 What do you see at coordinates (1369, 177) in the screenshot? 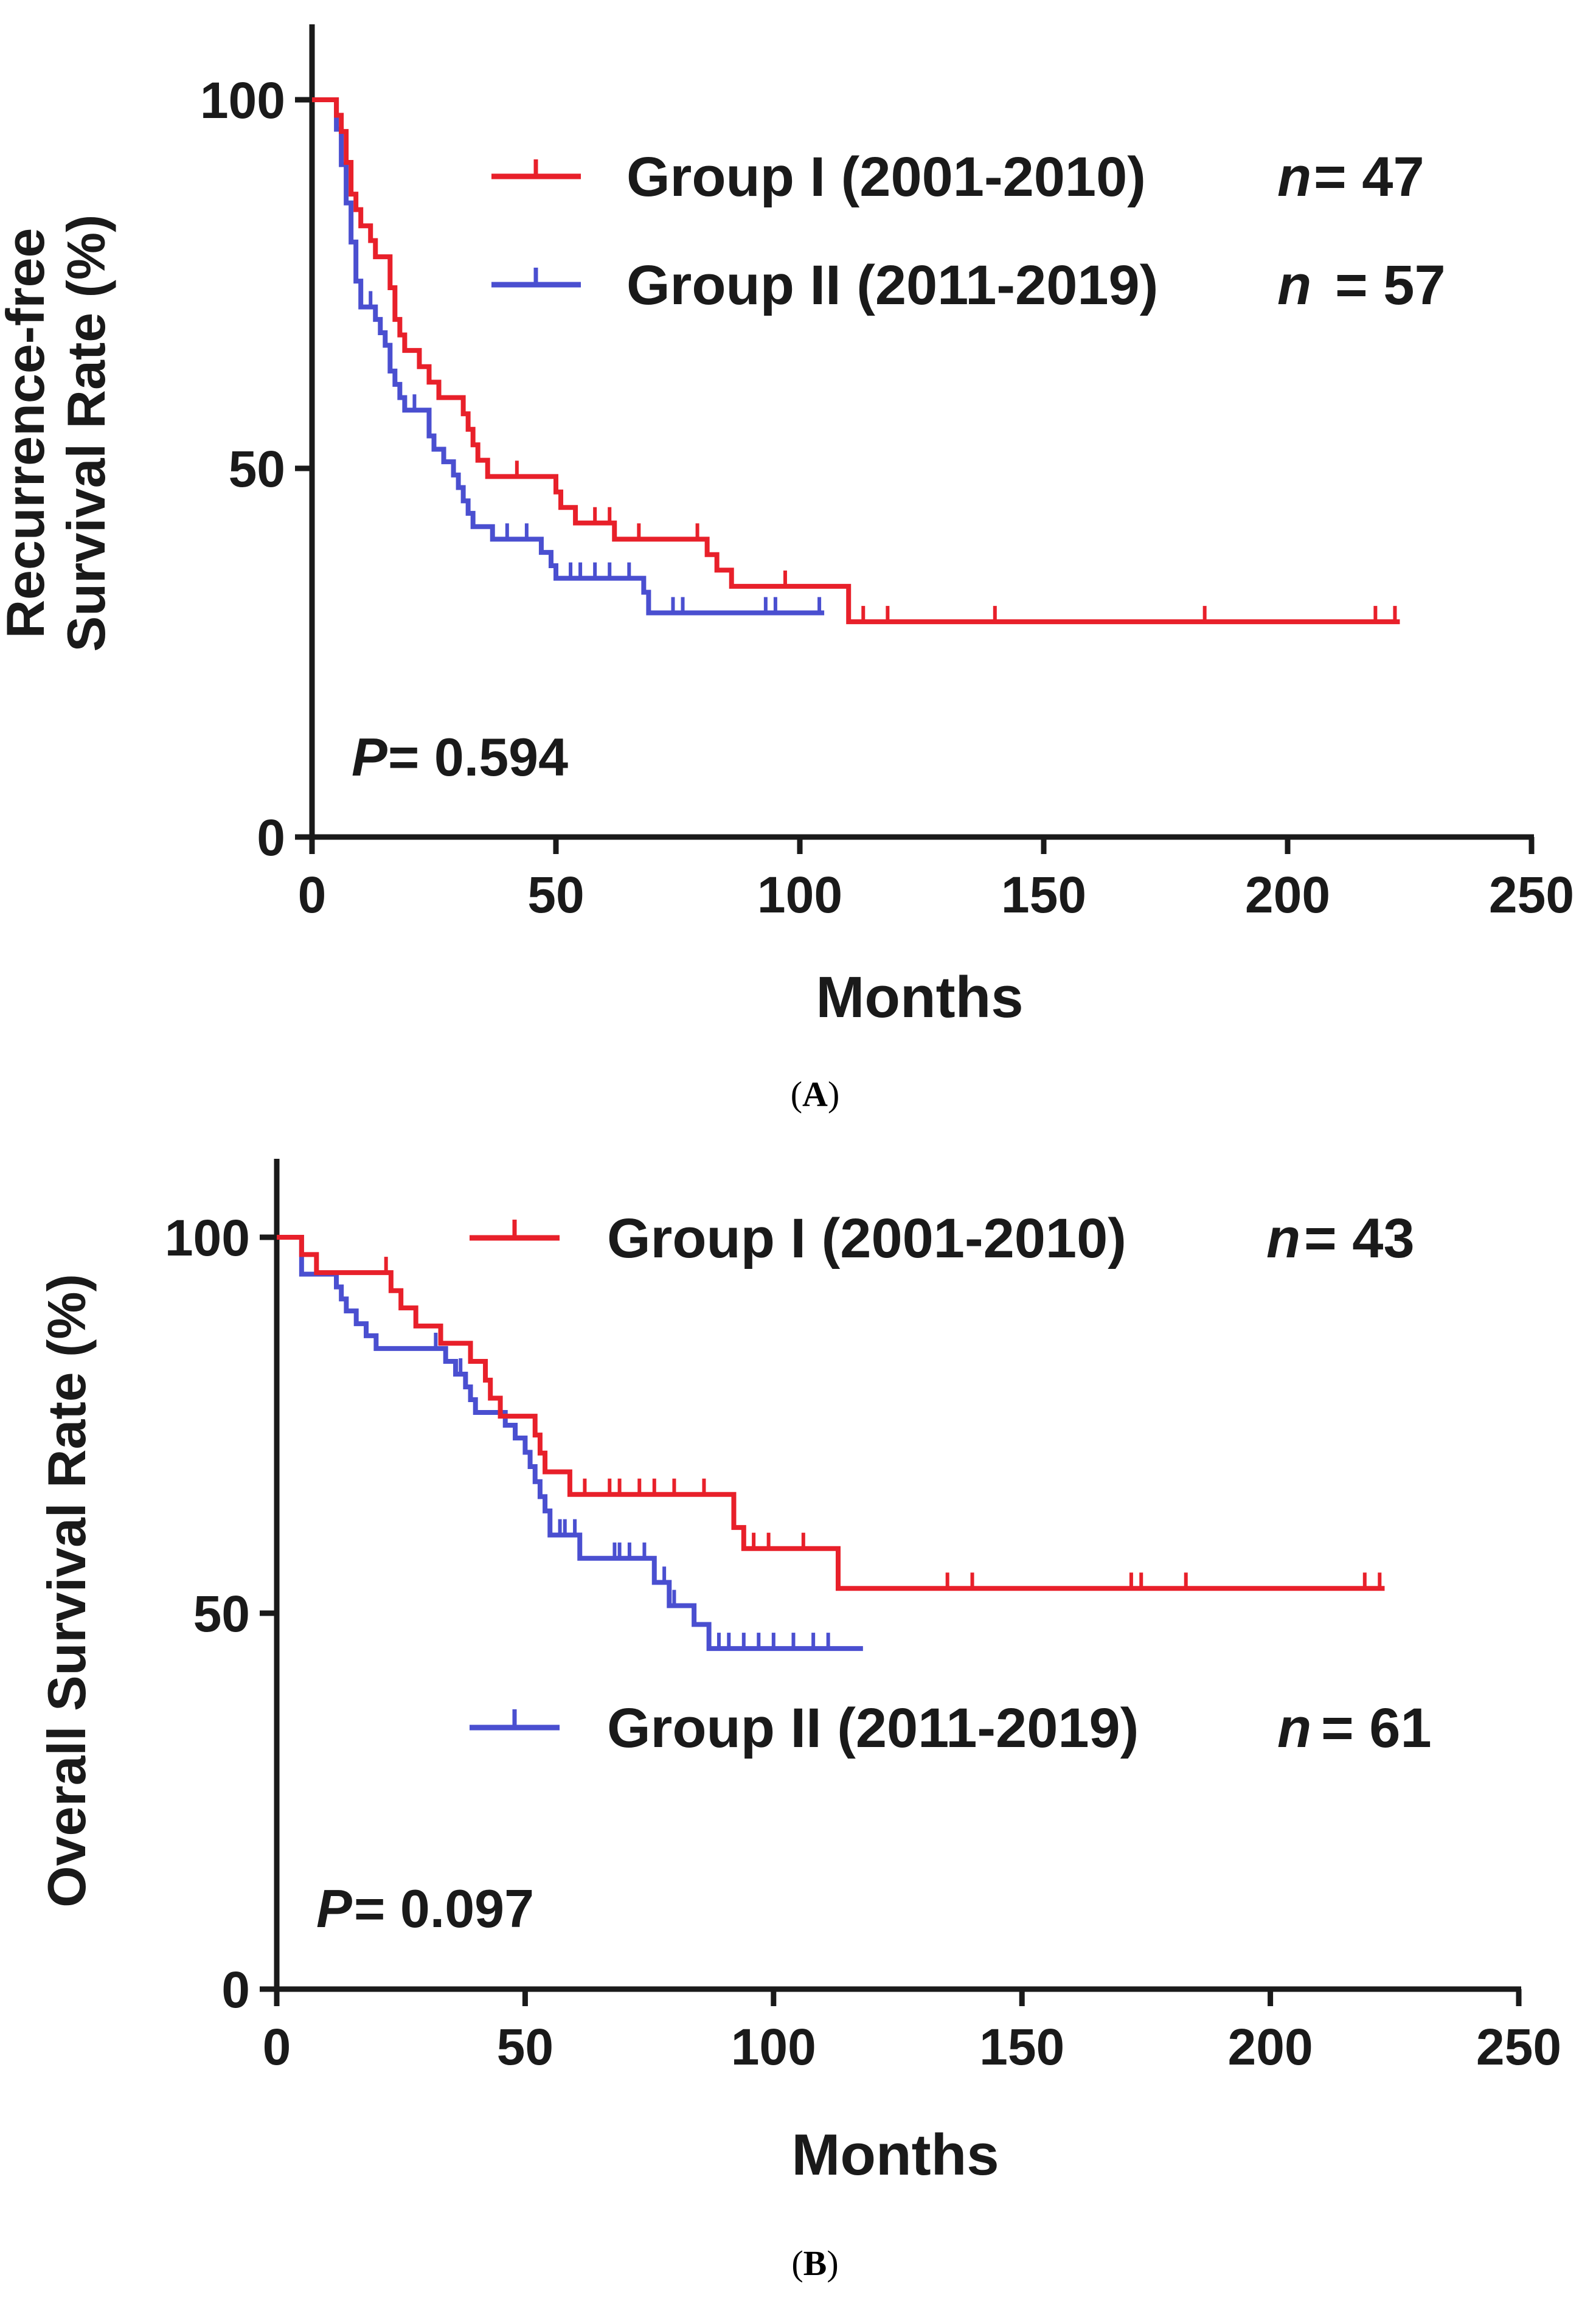
I see `panel-a-legend-n-value-group1: = 47` at bounding box center [1369, 177].